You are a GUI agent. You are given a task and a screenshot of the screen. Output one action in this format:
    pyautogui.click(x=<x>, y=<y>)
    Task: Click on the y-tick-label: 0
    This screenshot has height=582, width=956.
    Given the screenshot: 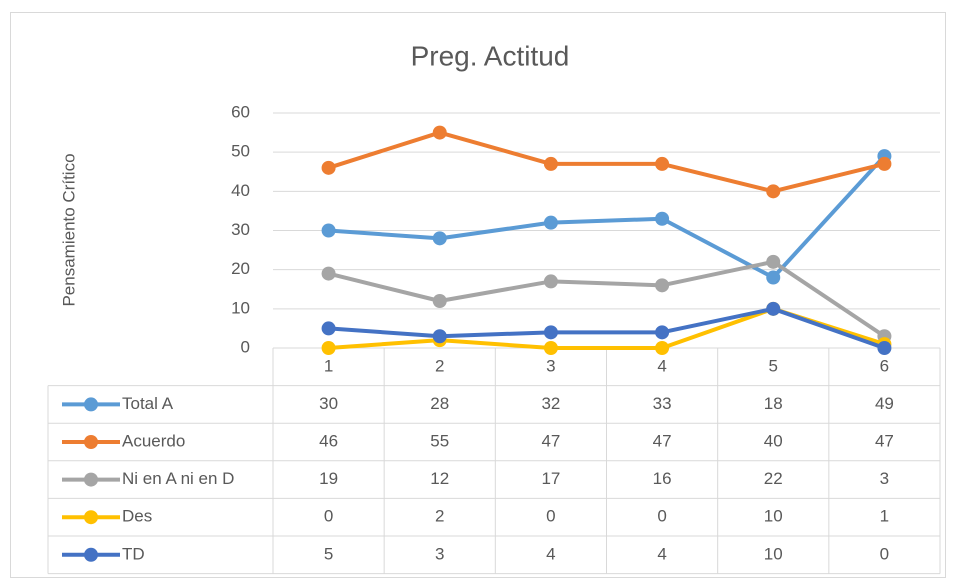 What is the action you would take?
    pyautogui.click(x=245, y=346)
    